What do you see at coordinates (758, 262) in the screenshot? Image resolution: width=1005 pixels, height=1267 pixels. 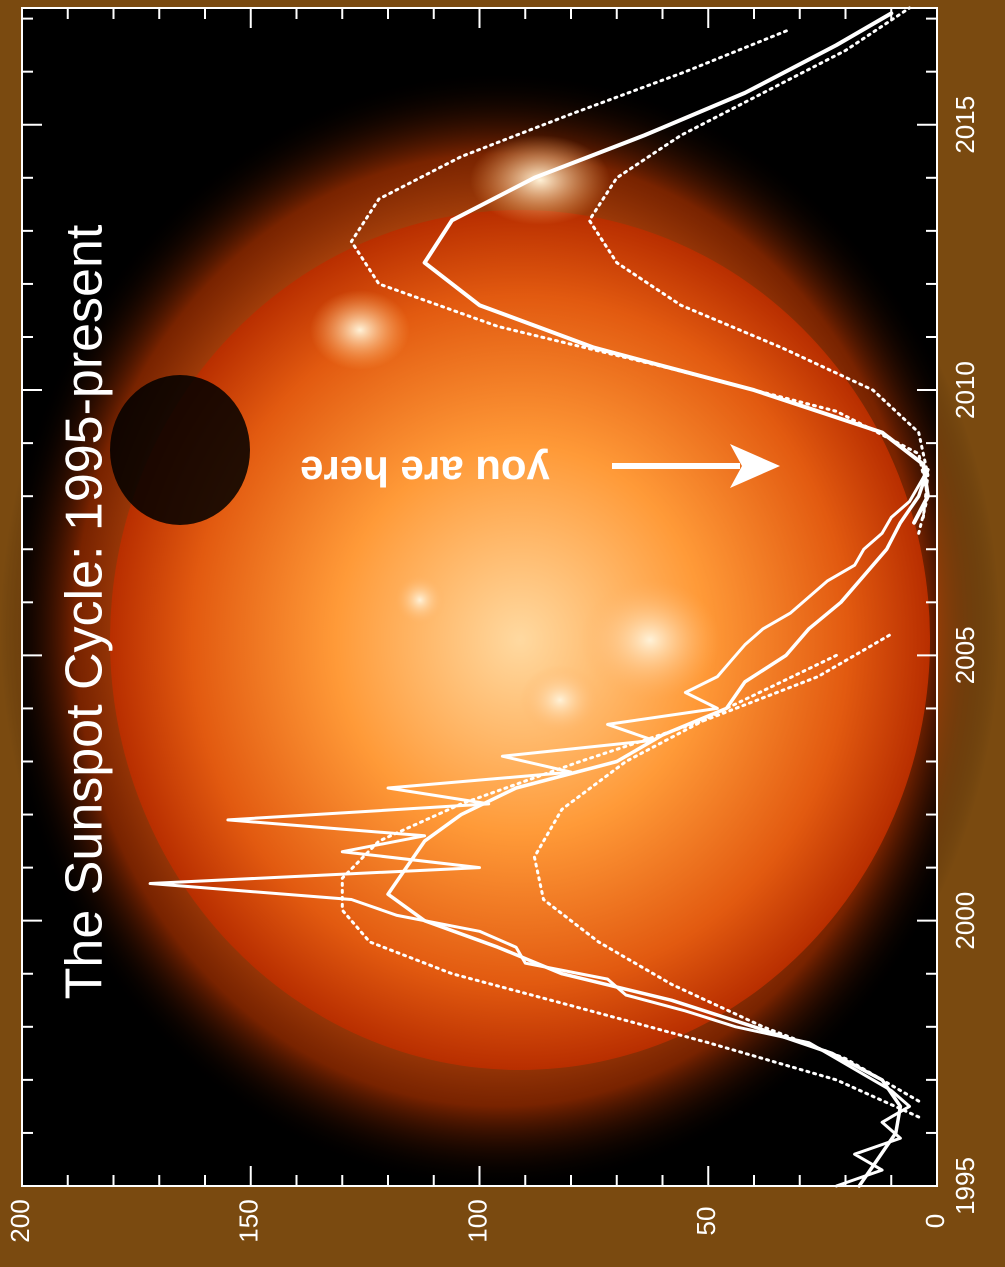 I see `series-prediction-lower` at bounding box center [758, 262].